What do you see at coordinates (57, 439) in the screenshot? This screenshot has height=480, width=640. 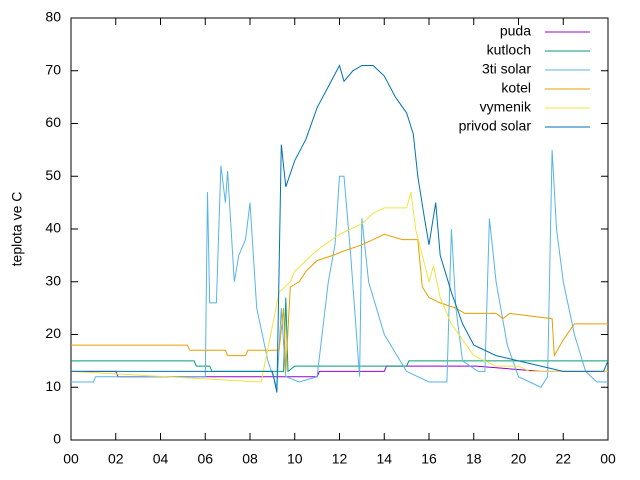 I see `y-tick-label: 0` at bounding box center [57, 439].